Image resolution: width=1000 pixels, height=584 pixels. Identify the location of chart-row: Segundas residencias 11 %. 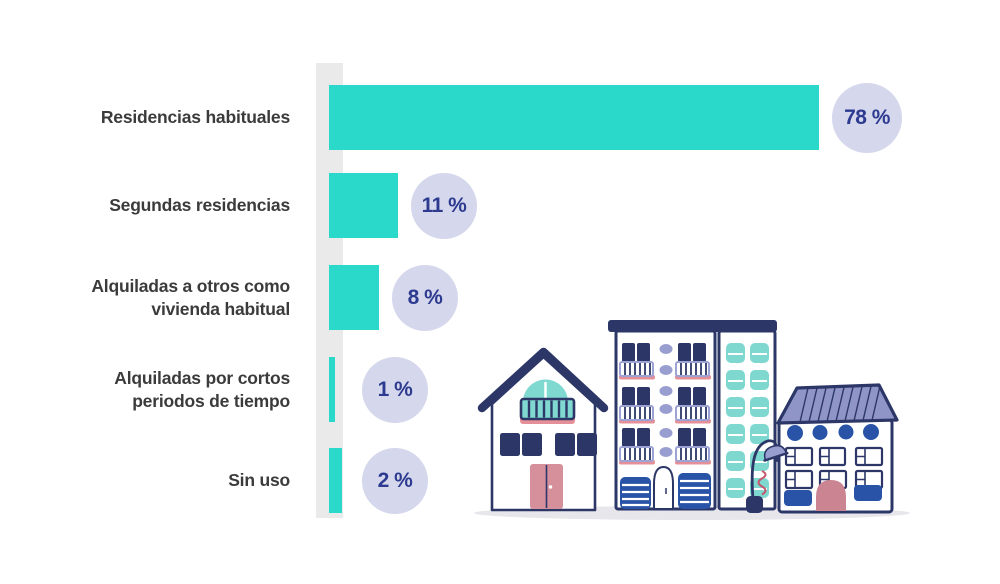
(500, 205).